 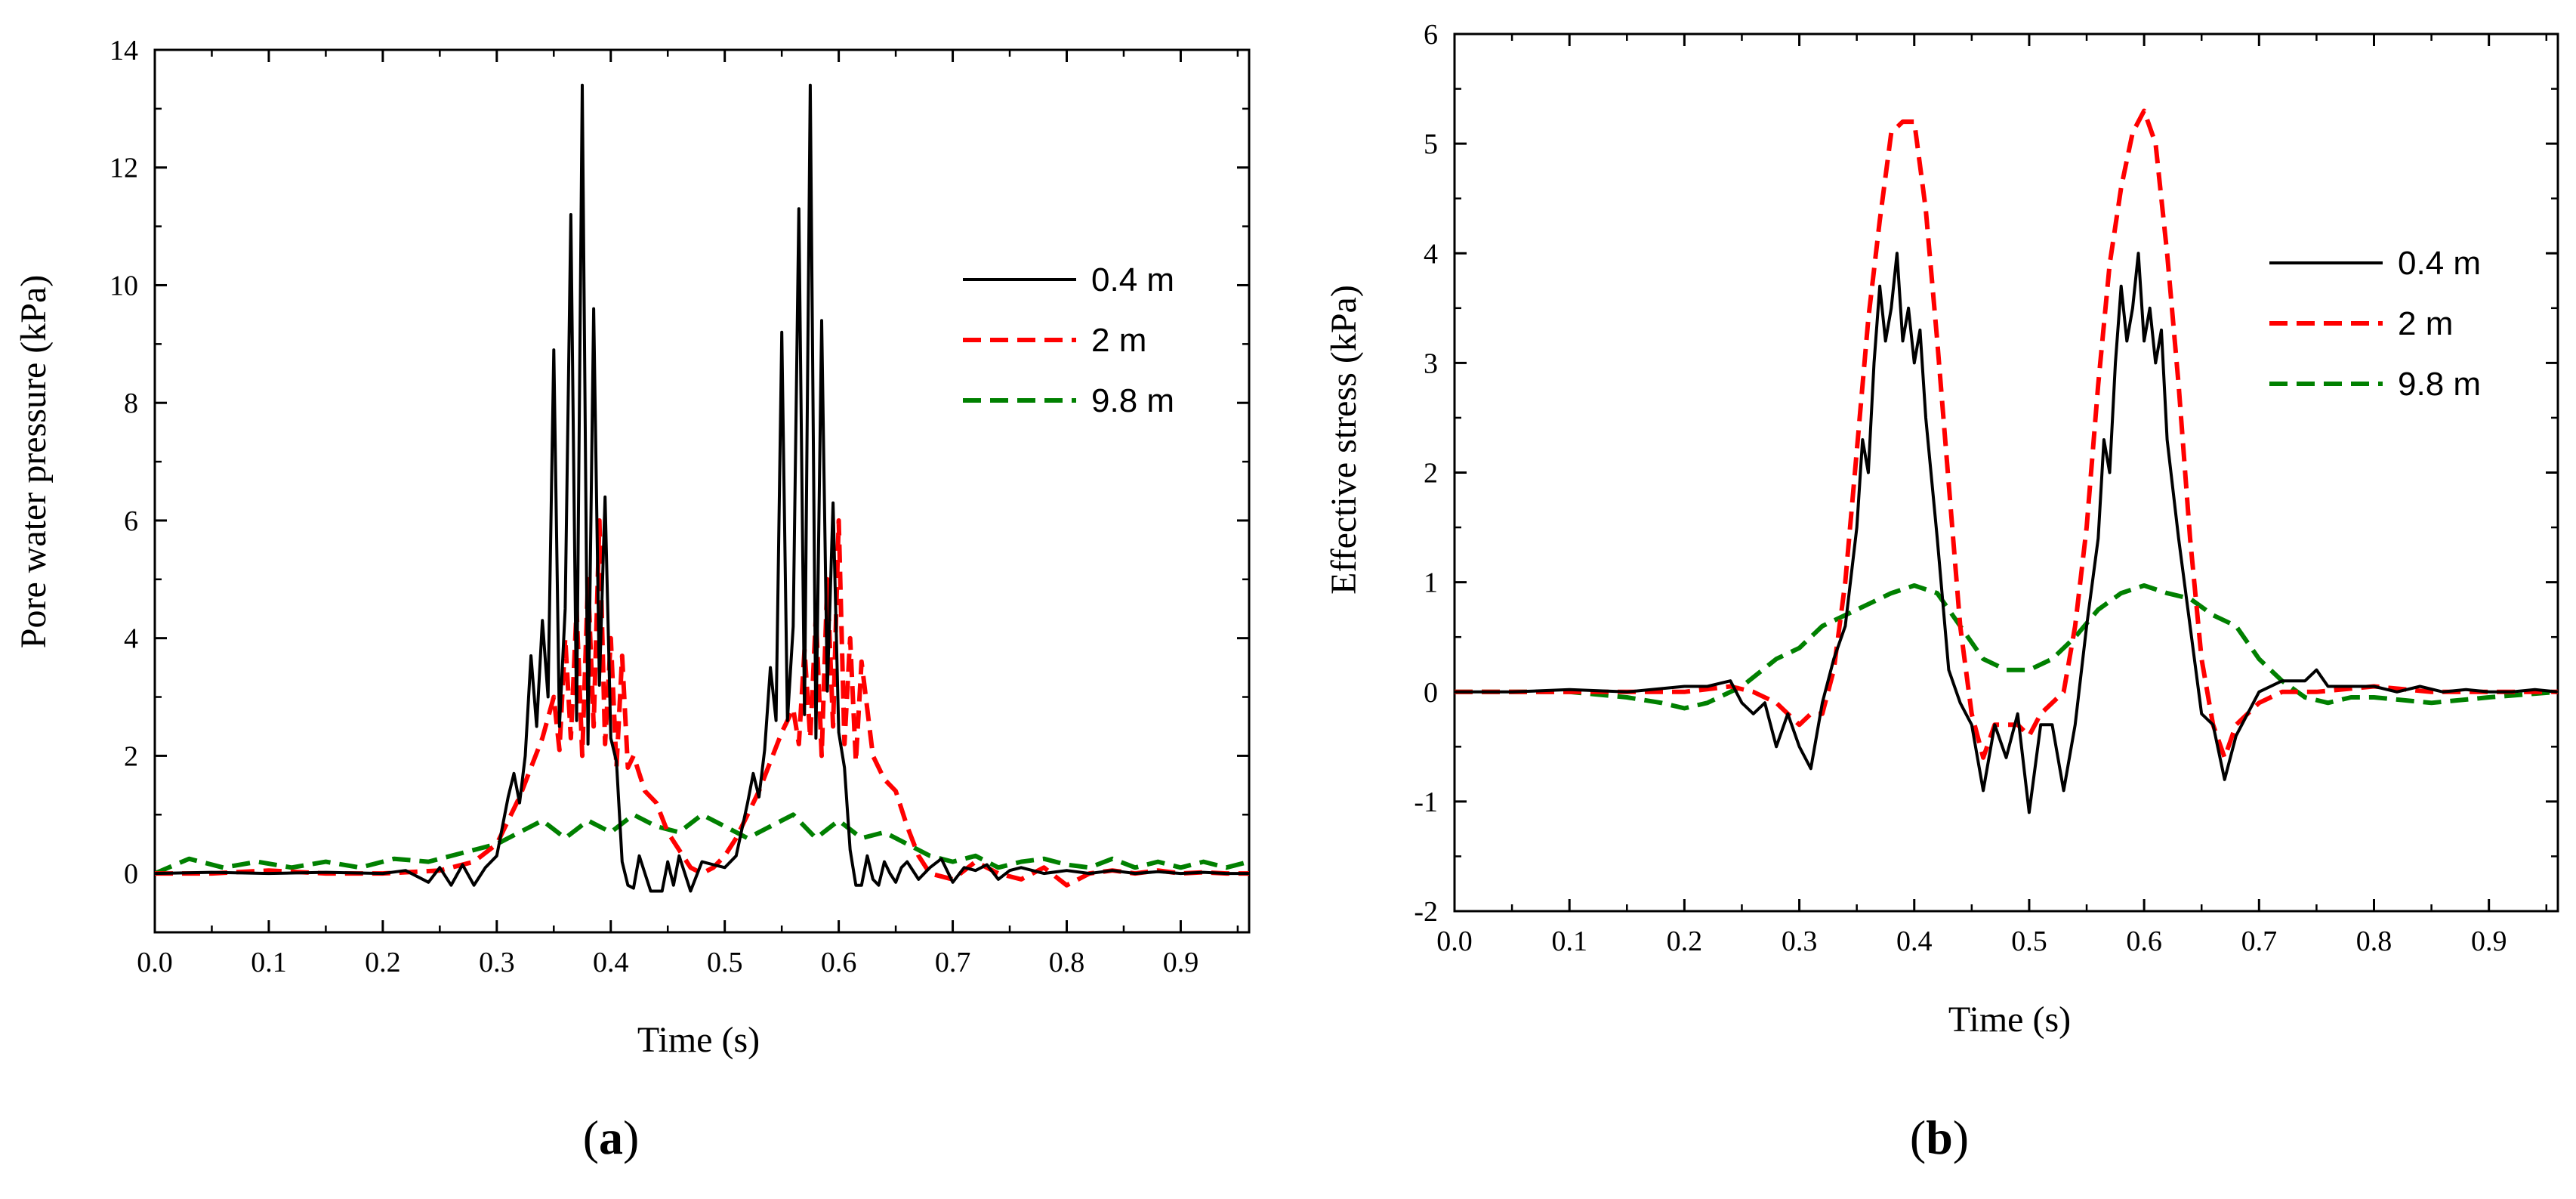 What do you see at coordinates (839, 962) in the screenshot?
I see `panel-a-x-tick-label: 0.6` at bounding box center [839, 962].